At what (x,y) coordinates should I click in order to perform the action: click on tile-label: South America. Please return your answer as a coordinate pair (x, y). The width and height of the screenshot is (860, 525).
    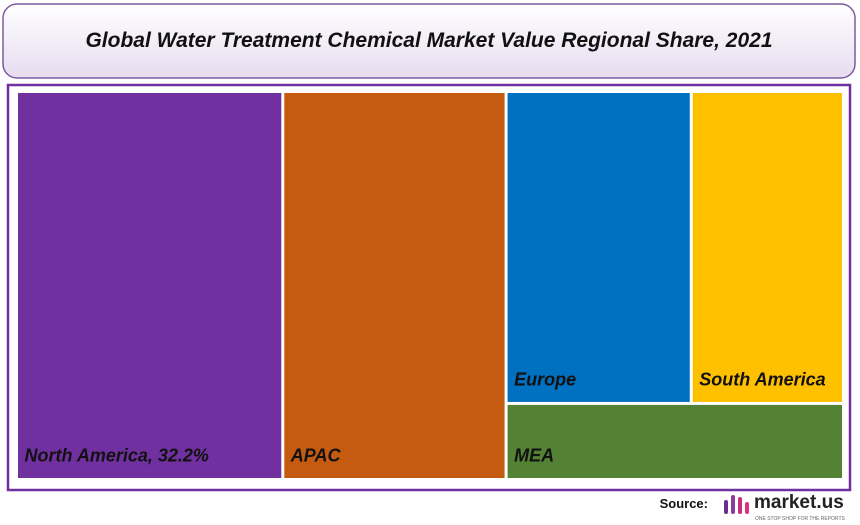
    Looking at the image, I should click on (762, 379).